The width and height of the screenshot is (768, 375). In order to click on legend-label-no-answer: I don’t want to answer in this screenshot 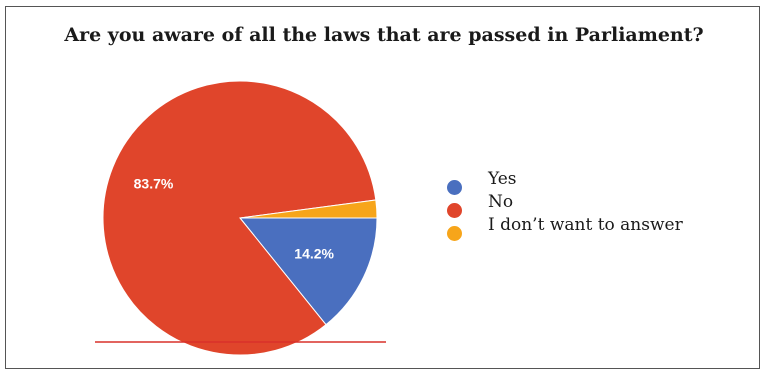, I will do `click(585, 225)`.